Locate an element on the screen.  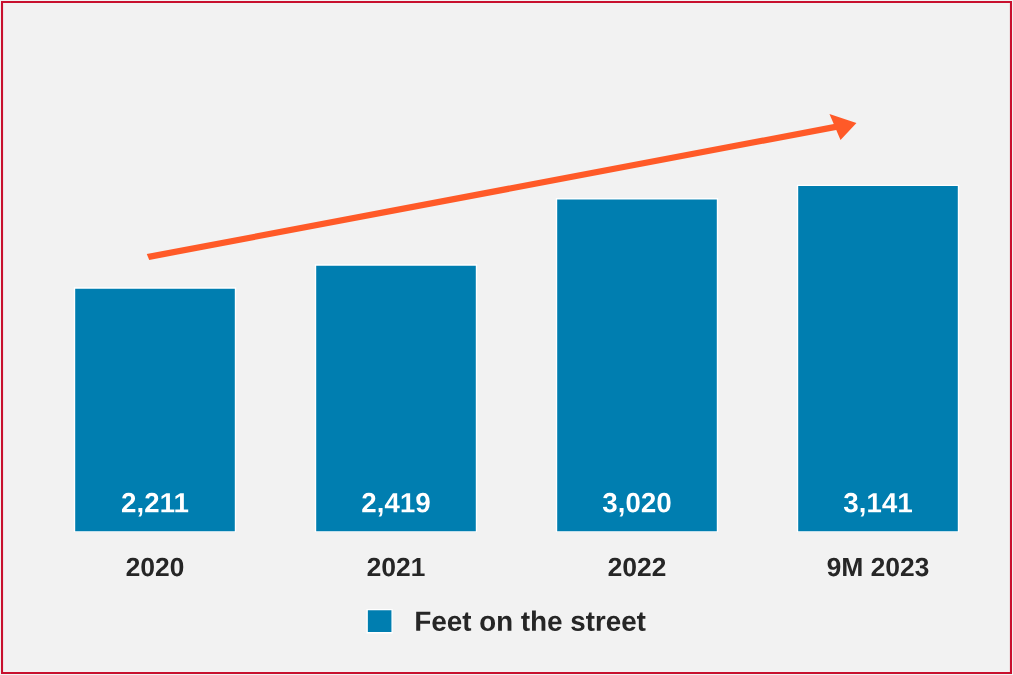
x-tick-label: 9M 2023 is located at coordinates (878, 567).